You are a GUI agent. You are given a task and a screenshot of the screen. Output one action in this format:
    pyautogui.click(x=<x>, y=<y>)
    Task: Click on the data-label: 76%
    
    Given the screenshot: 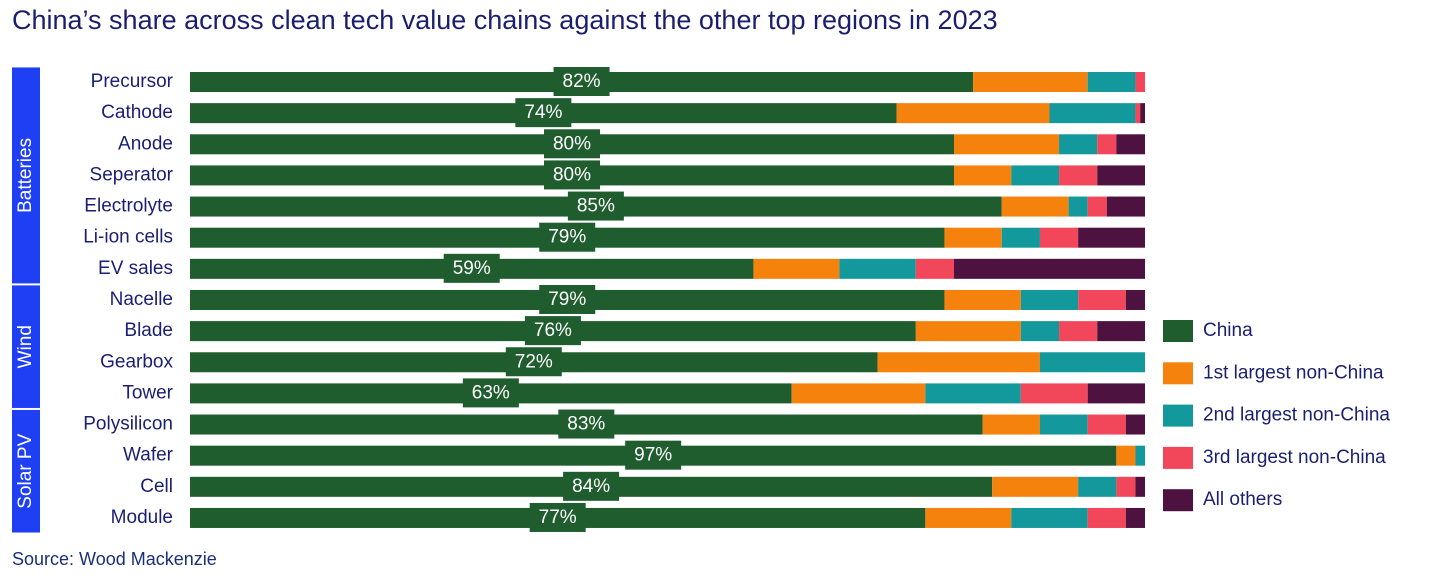 What is the action you would take?
    pyautogui.click(x=553, y=330)
    